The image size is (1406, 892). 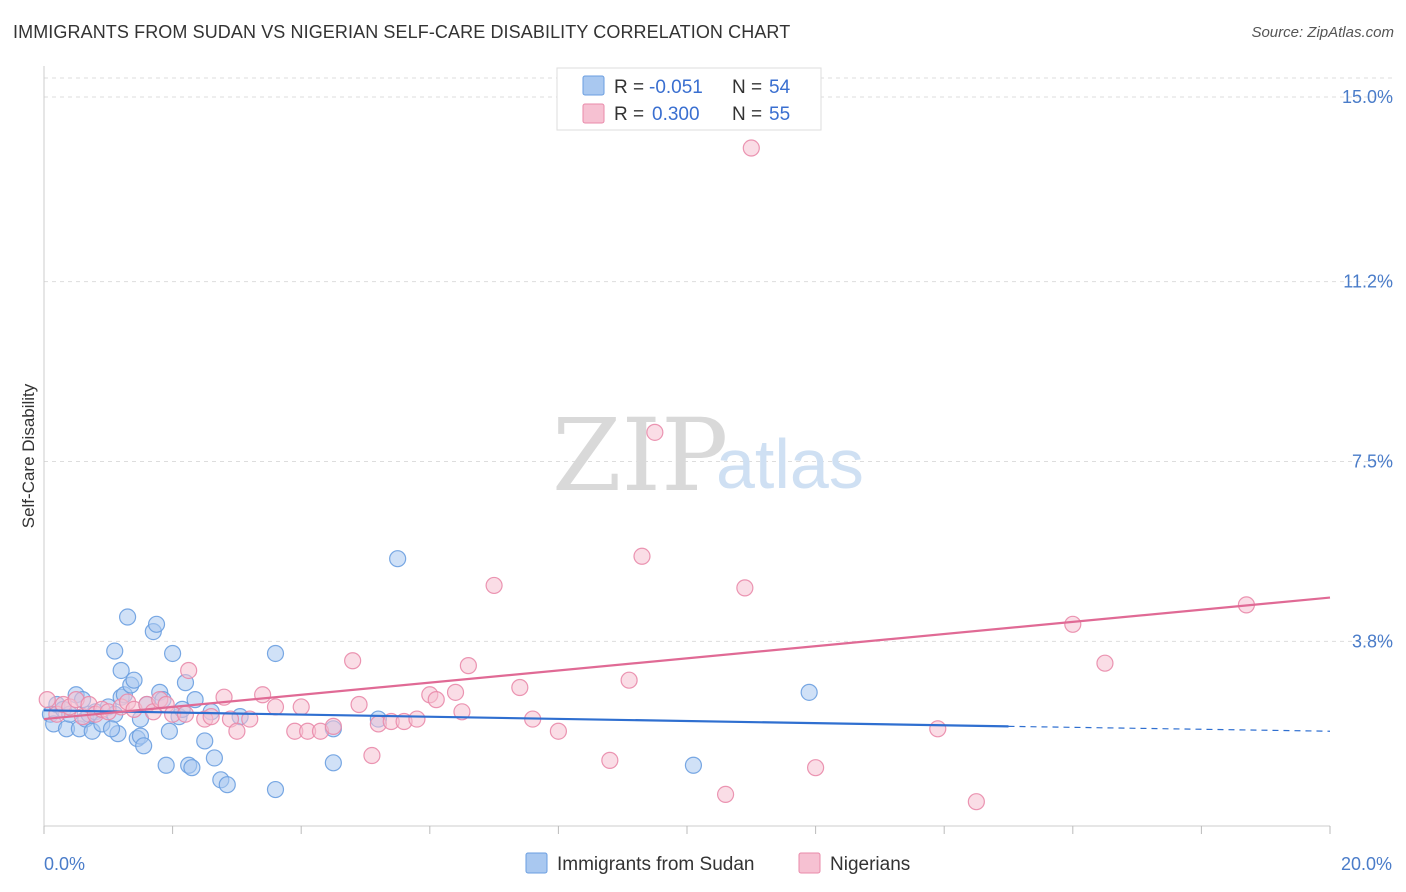 I want to click on legend-n-label-nigerian: N =, so click(x=747, y=114).